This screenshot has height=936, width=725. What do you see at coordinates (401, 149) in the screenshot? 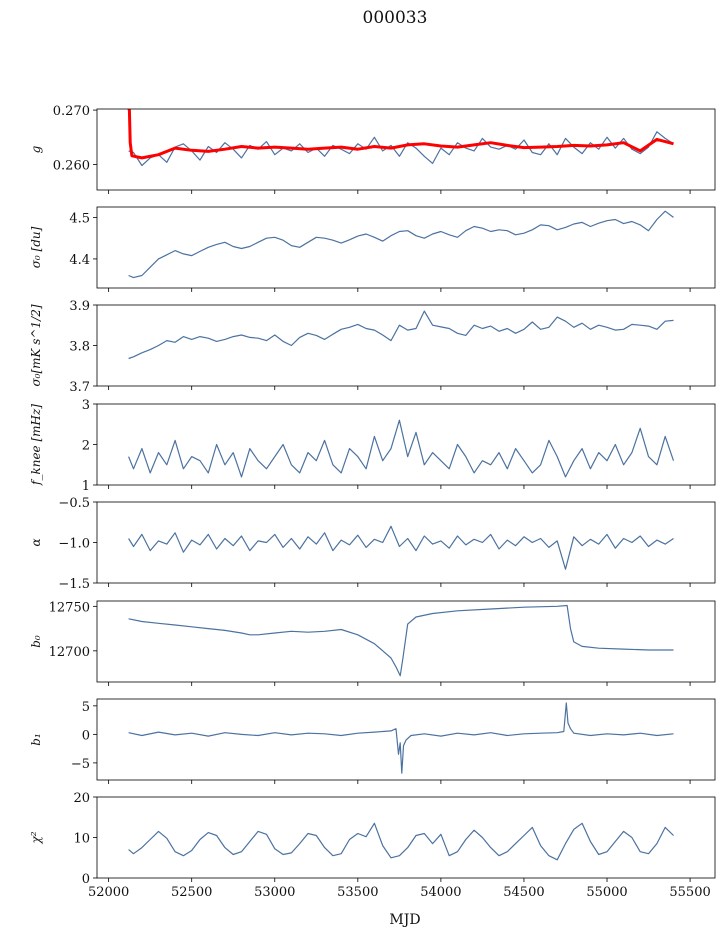
I see `panel-1-series-1-line` at bounding box center [401, 149].